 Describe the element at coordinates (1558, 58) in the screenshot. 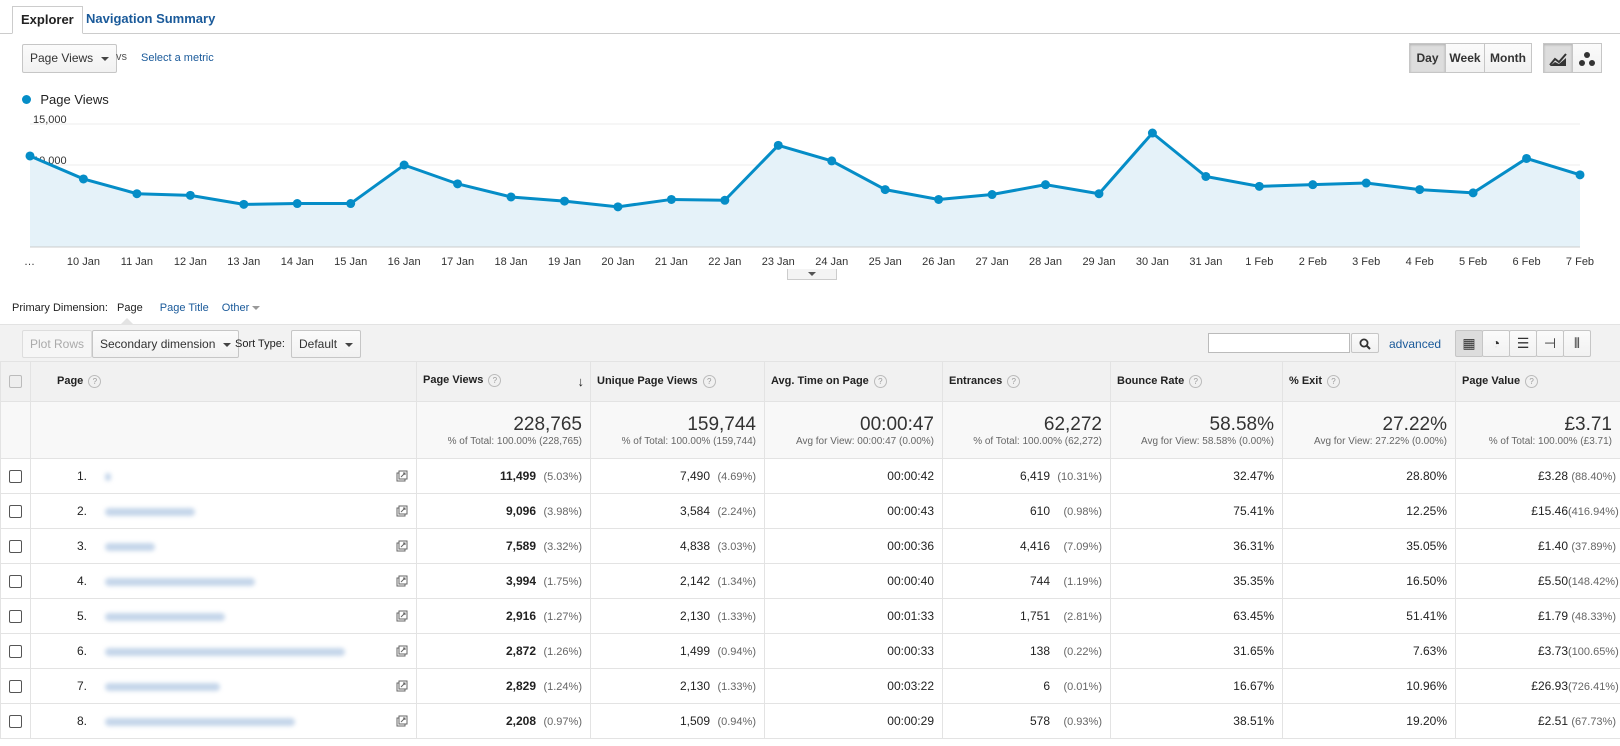

I see `line-chart-button` at that location.